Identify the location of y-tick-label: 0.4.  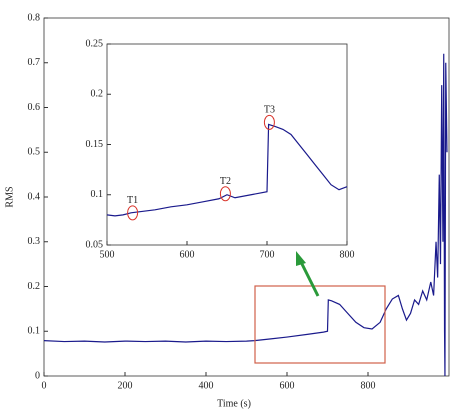
(34, 196).